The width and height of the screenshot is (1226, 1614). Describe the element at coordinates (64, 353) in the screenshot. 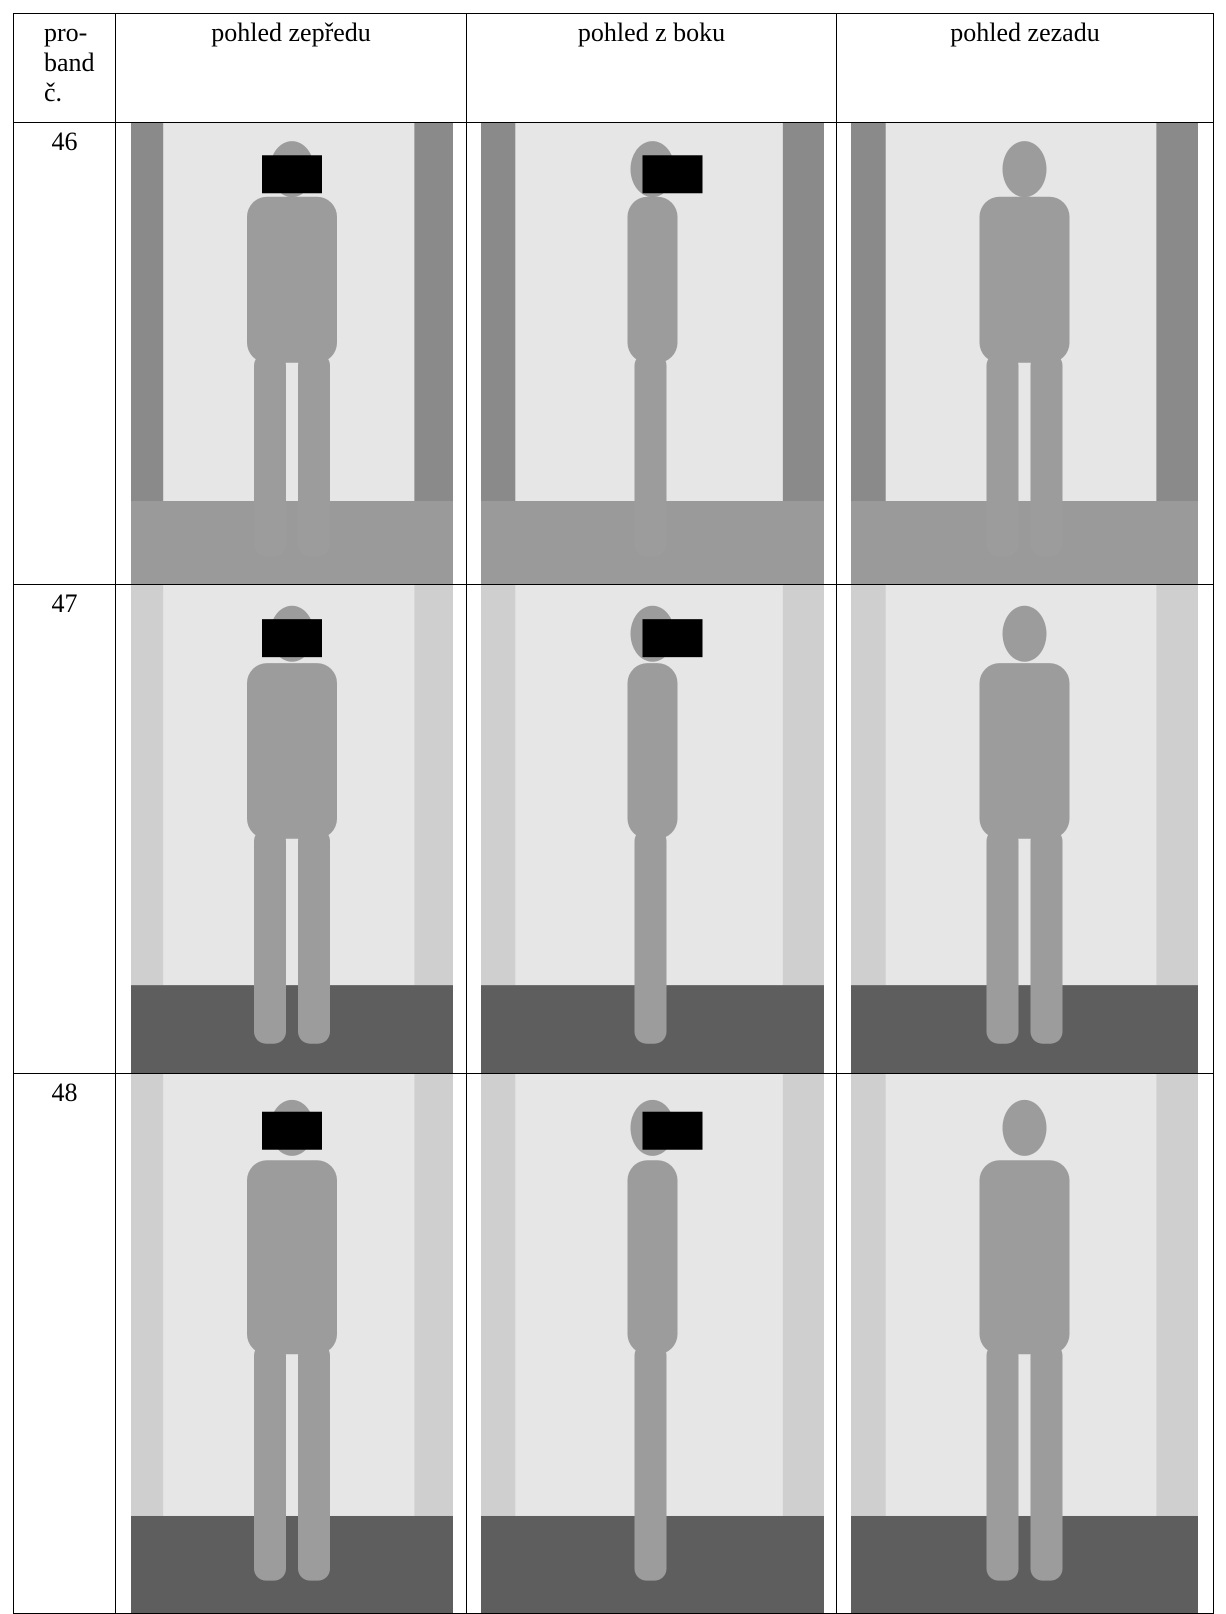

I see `proband-number: 46` at that location.